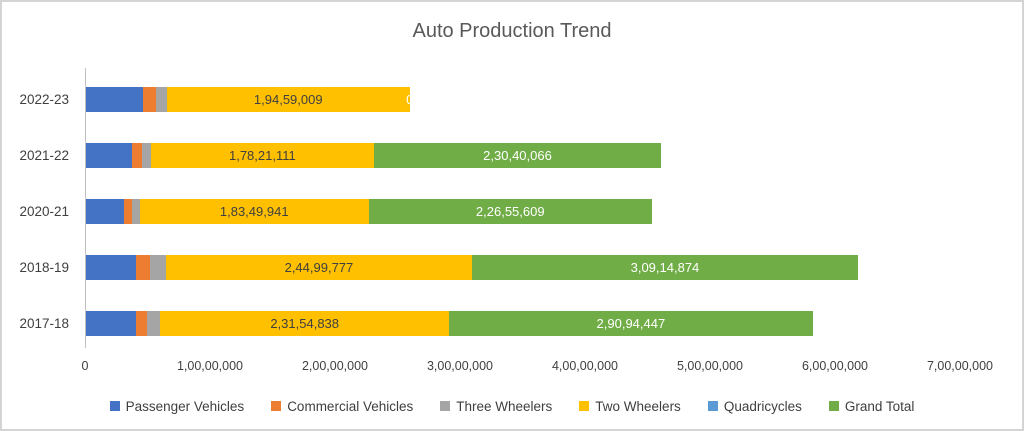 Image resolution: width=1024 pixels, height=431 pixels. What do you see at coordinates (585, 366) in the screenshot?
I see `x-axis-tick-label: 4,00,00,000` at bounding box center [585, 366].